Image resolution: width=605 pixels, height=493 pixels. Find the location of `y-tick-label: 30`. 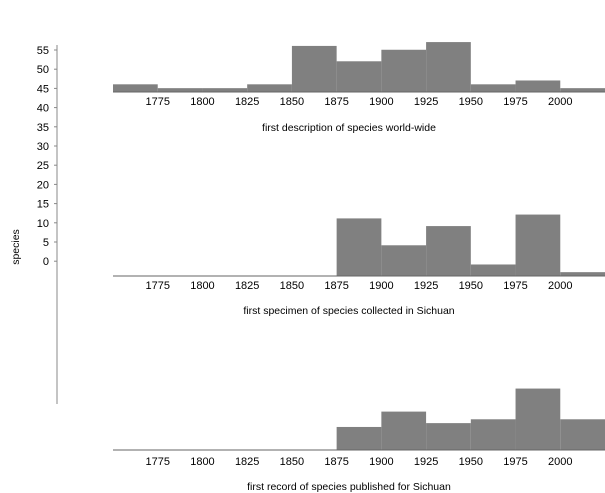

y-tick-label: 30 is located at coordinates (43, 147).